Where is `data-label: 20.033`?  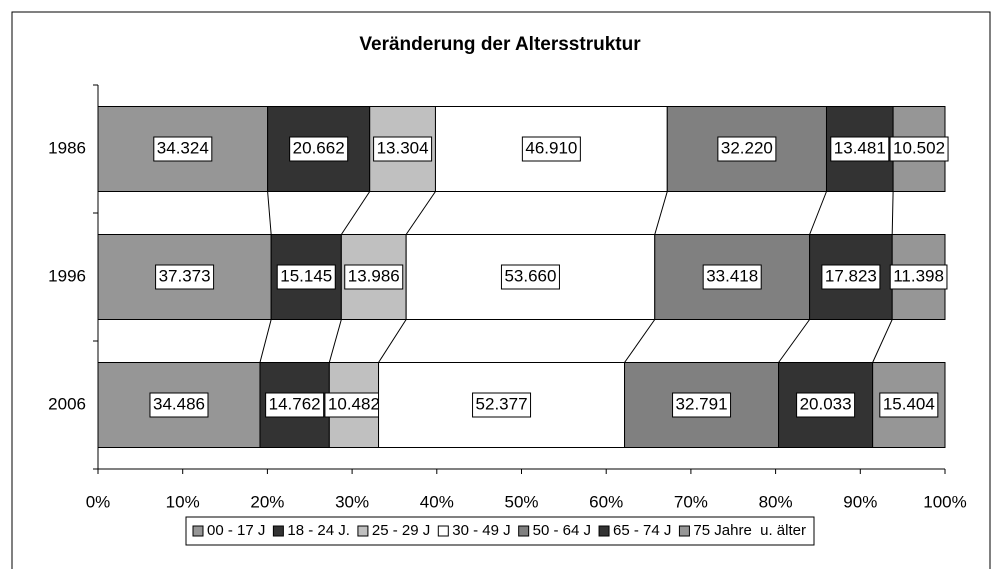
data-label: 20.033 is located at coordinates (826, 403).